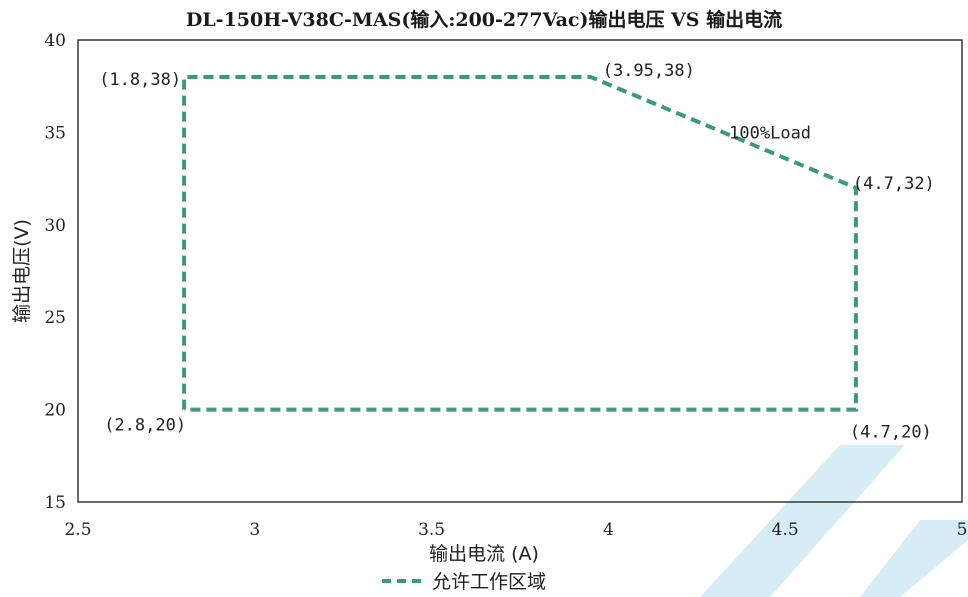  I want to click on annotation-label: (1.8,38), so click(140, 80).